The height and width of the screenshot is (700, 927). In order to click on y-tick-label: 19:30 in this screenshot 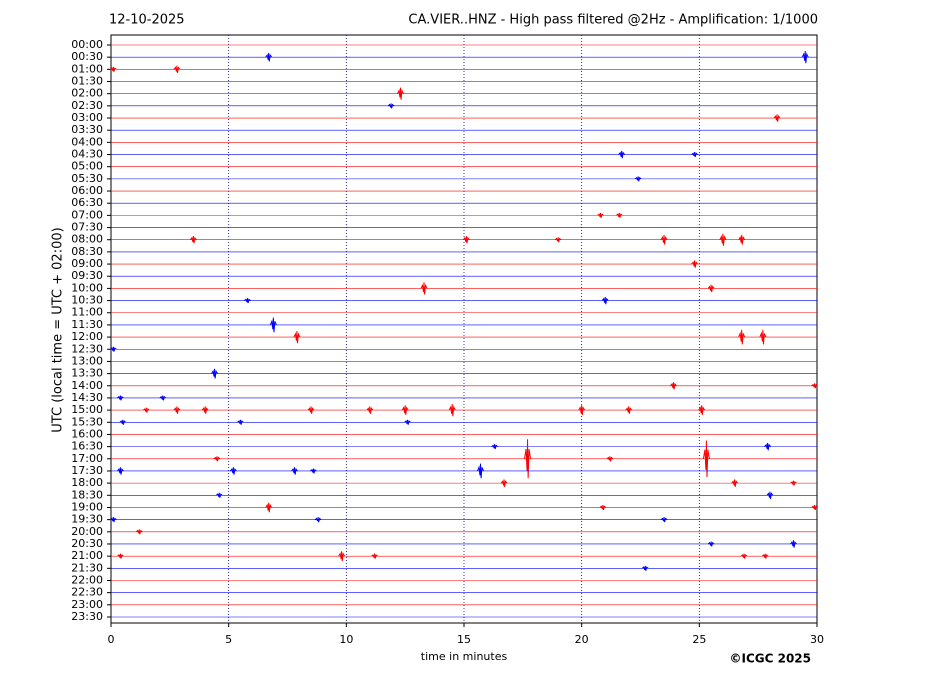, I will do `click(87, 519)`.